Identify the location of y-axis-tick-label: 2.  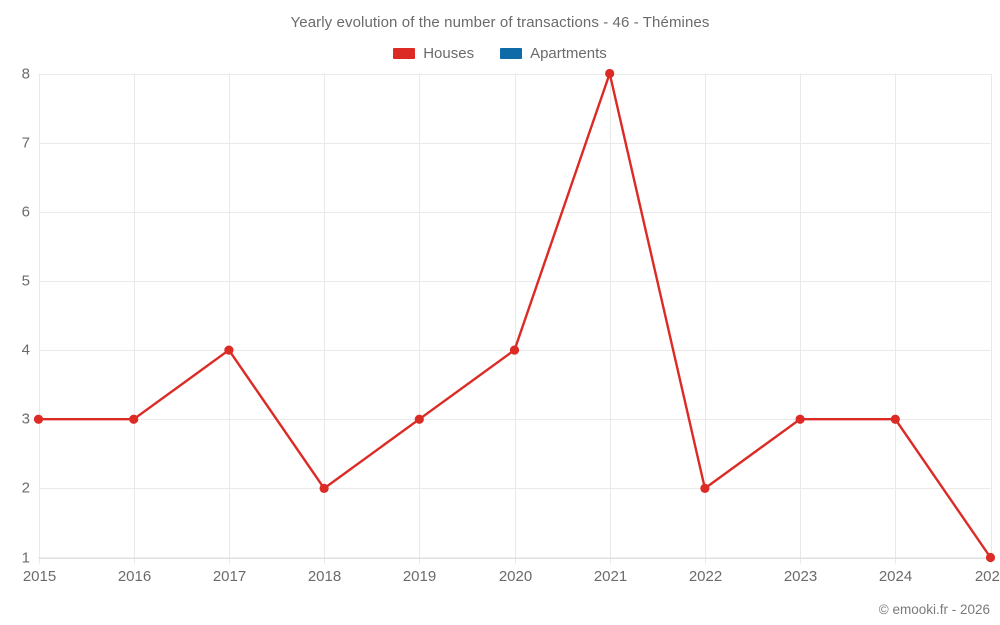
(26, 487).